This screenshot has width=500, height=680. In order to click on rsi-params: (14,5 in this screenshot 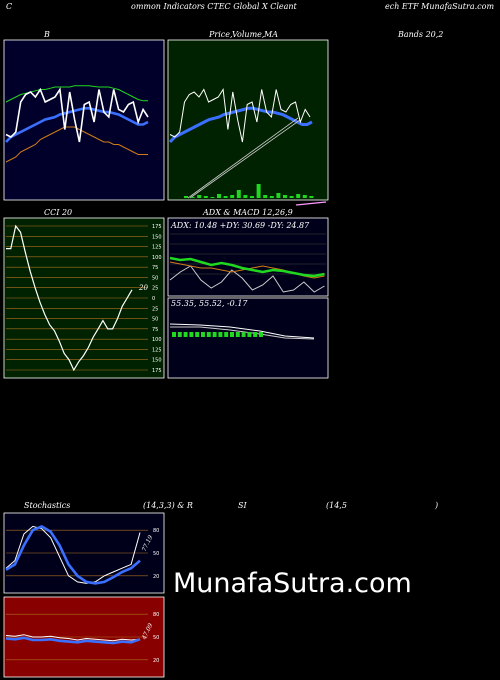, I will do `click(336, 505)`.